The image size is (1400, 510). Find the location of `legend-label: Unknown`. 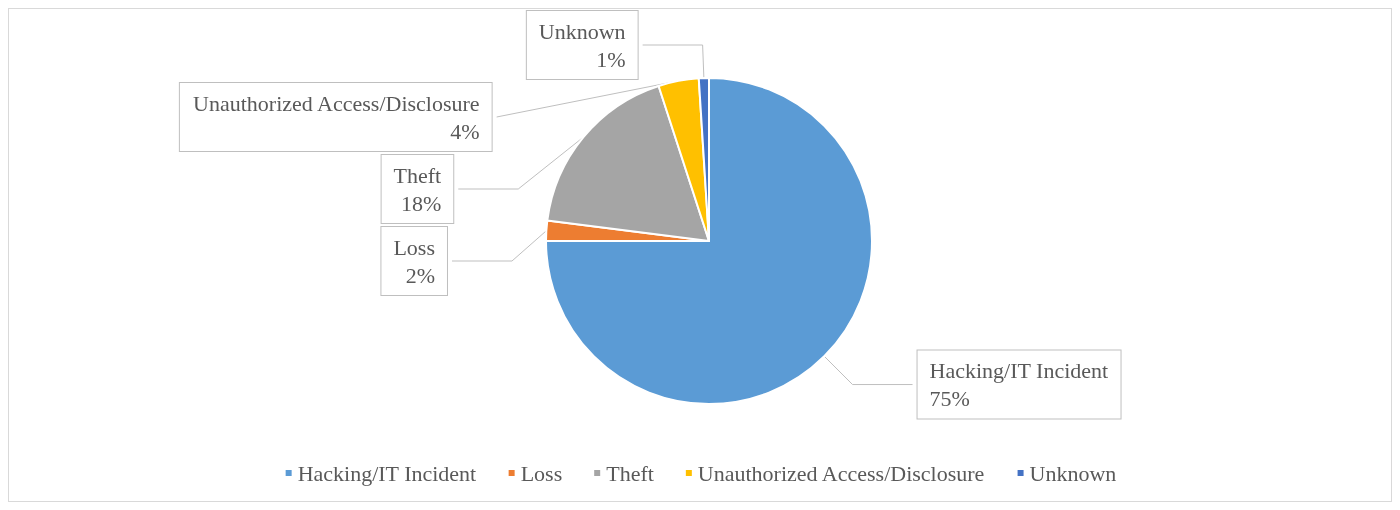

legend-label: Unknown is located at coordinates (1073, 473).